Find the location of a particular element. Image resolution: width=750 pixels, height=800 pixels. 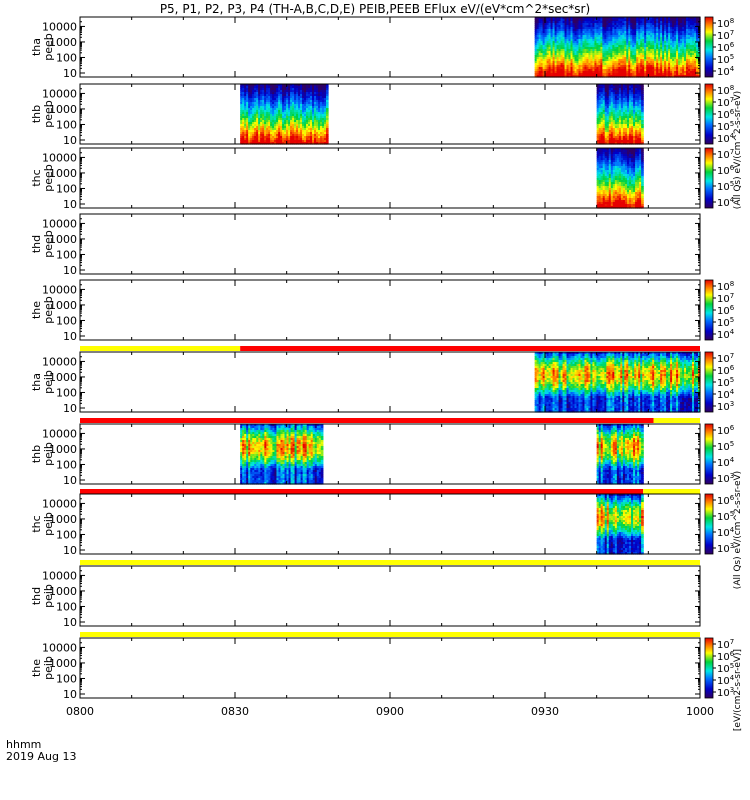

mode-bar-segment is located at coordinates (367, 420).